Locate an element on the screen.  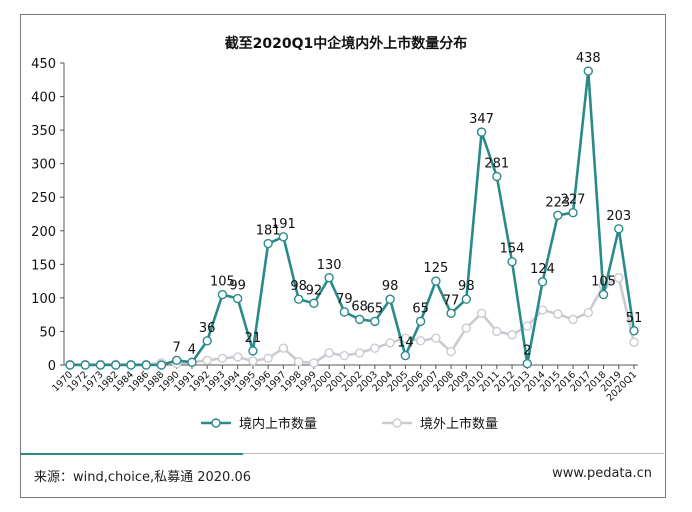
data-label: 2 is located at coordinates (527, 351).